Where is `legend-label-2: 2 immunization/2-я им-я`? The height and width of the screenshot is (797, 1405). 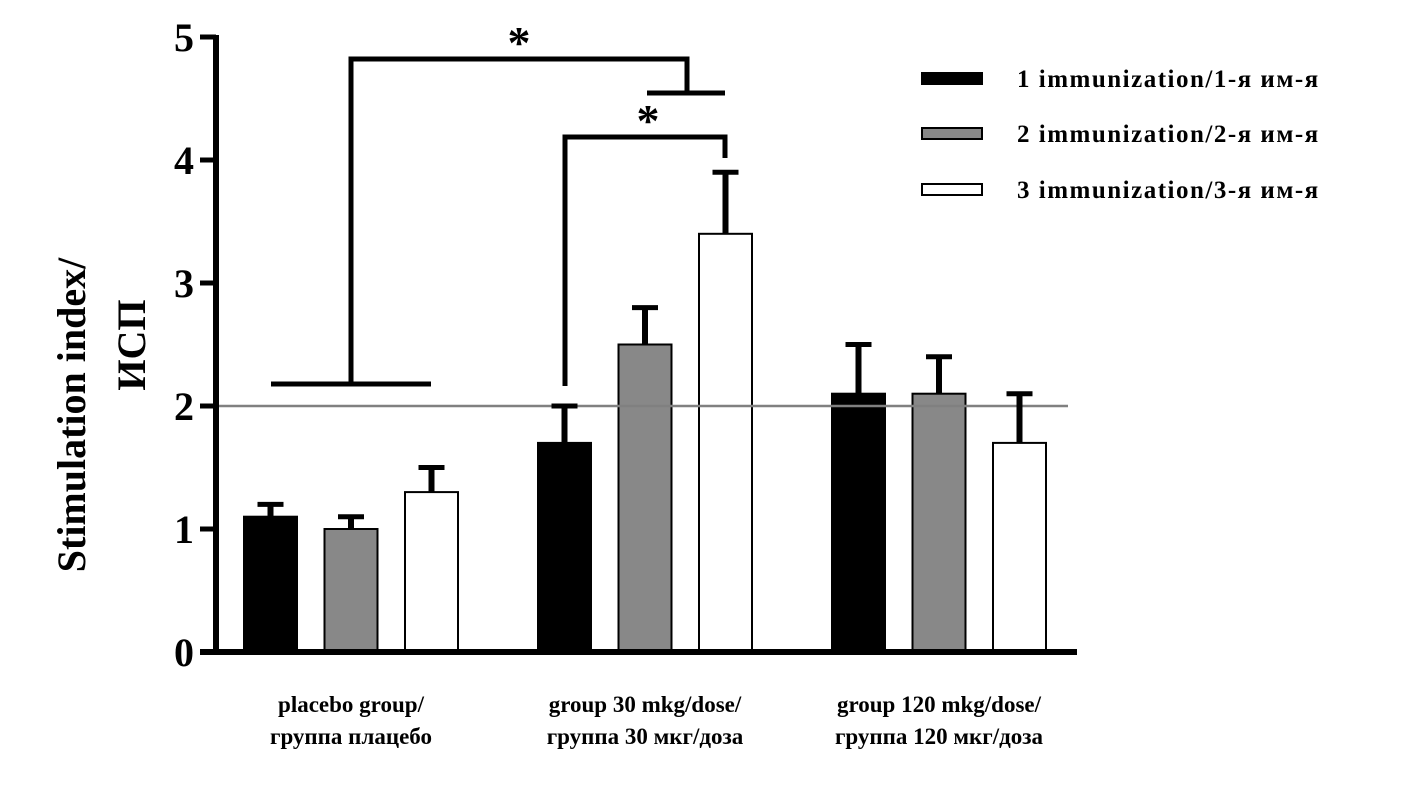
legend-label-2: 2 immunization/2-я им-я is located at coordinates (1168, 134).